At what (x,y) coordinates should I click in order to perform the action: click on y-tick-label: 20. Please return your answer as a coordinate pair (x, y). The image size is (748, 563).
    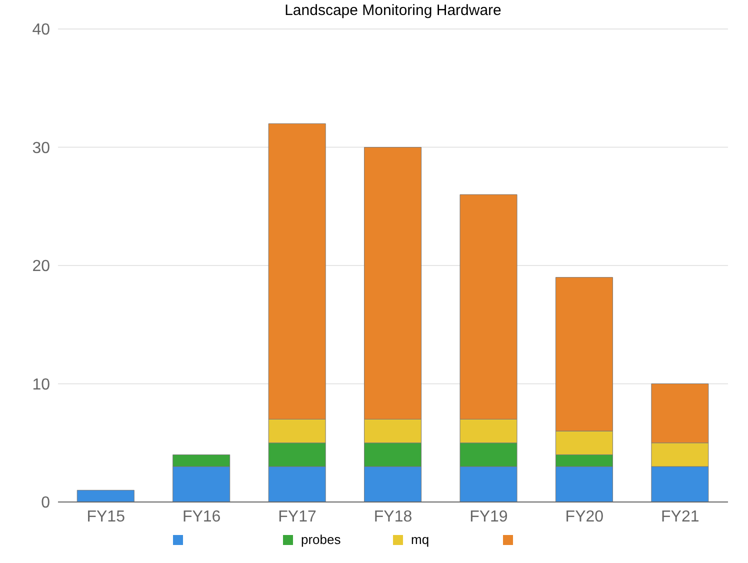
    Looking at the image, I should click on (41, 267).